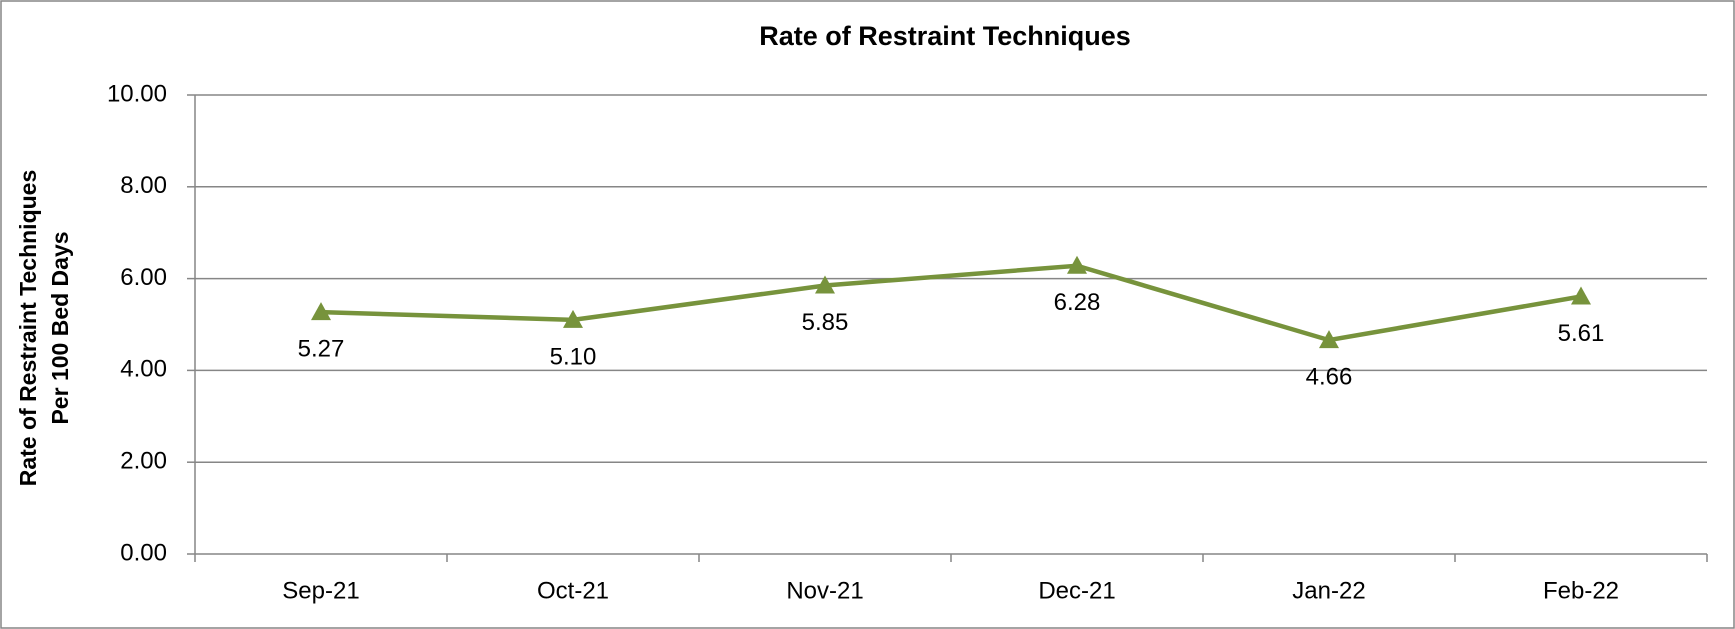  What do you see at coordinates (137, 93) in the screenshot?
I see `y-tick-label: 10.00` at bounding box center [137, 93].